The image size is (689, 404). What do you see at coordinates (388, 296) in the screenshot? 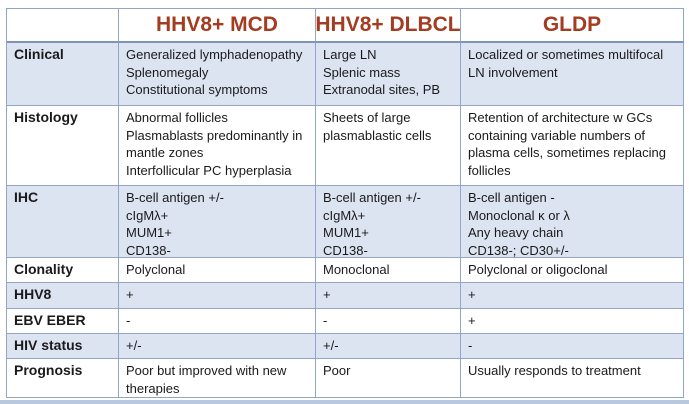
I see `cell-hhv8-dlbcl: +` at bounding box center [388, 296].